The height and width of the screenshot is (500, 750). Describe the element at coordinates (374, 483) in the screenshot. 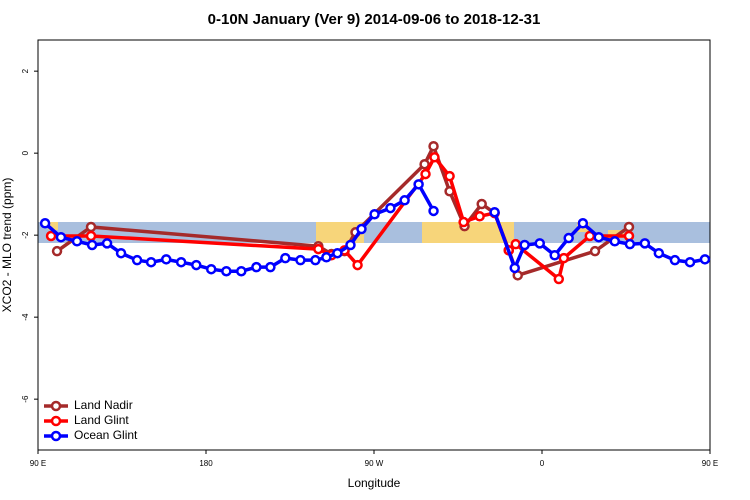

I see `x-axis-label: Longitude` at that location.